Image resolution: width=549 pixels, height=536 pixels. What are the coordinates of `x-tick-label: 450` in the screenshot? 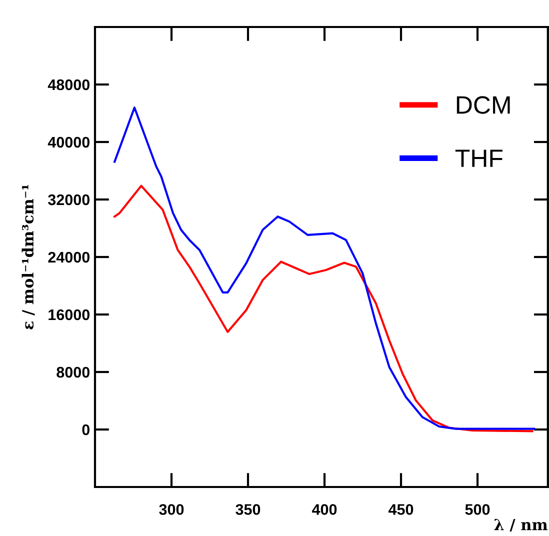 It's located at (401, 509).